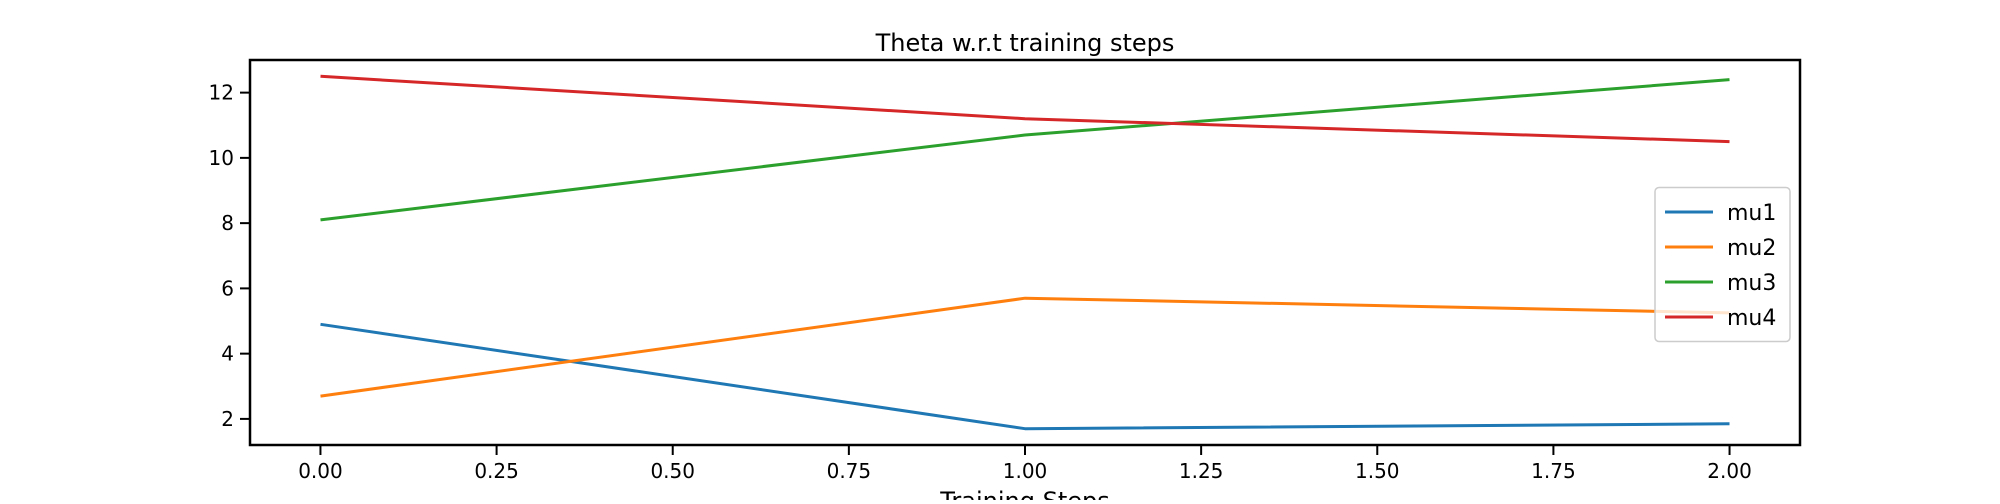 The width and height of the screenshot is (2000, 504). Describe the element at coordinates (1024, 493) in the screenshot. I see `x-axis-label: Training Steps` at that location.